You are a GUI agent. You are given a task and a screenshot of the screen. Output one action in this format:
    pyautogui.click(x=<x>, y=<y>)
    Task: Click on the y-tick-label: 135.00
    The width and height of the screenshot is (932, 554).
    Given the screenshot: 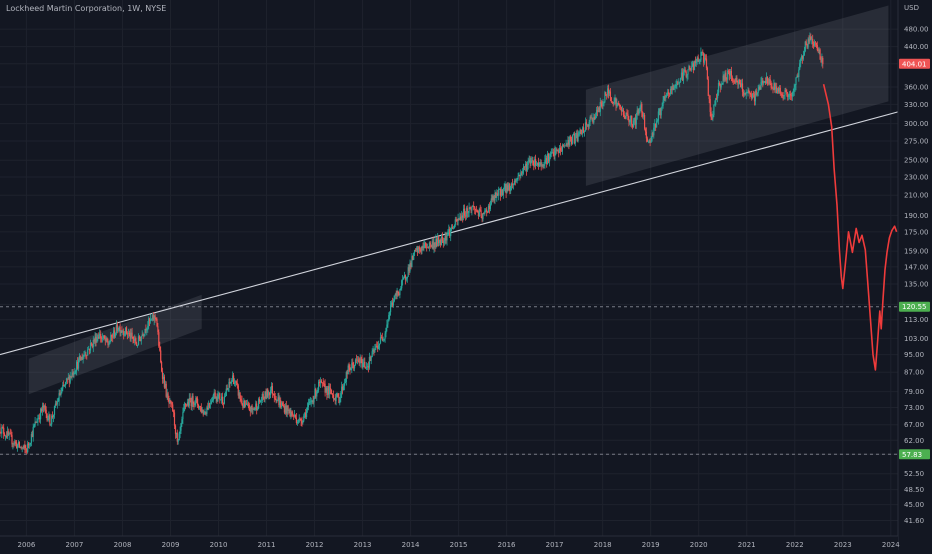 What is the action you would take?
    pyautogui.click(x=916, y=285)
    